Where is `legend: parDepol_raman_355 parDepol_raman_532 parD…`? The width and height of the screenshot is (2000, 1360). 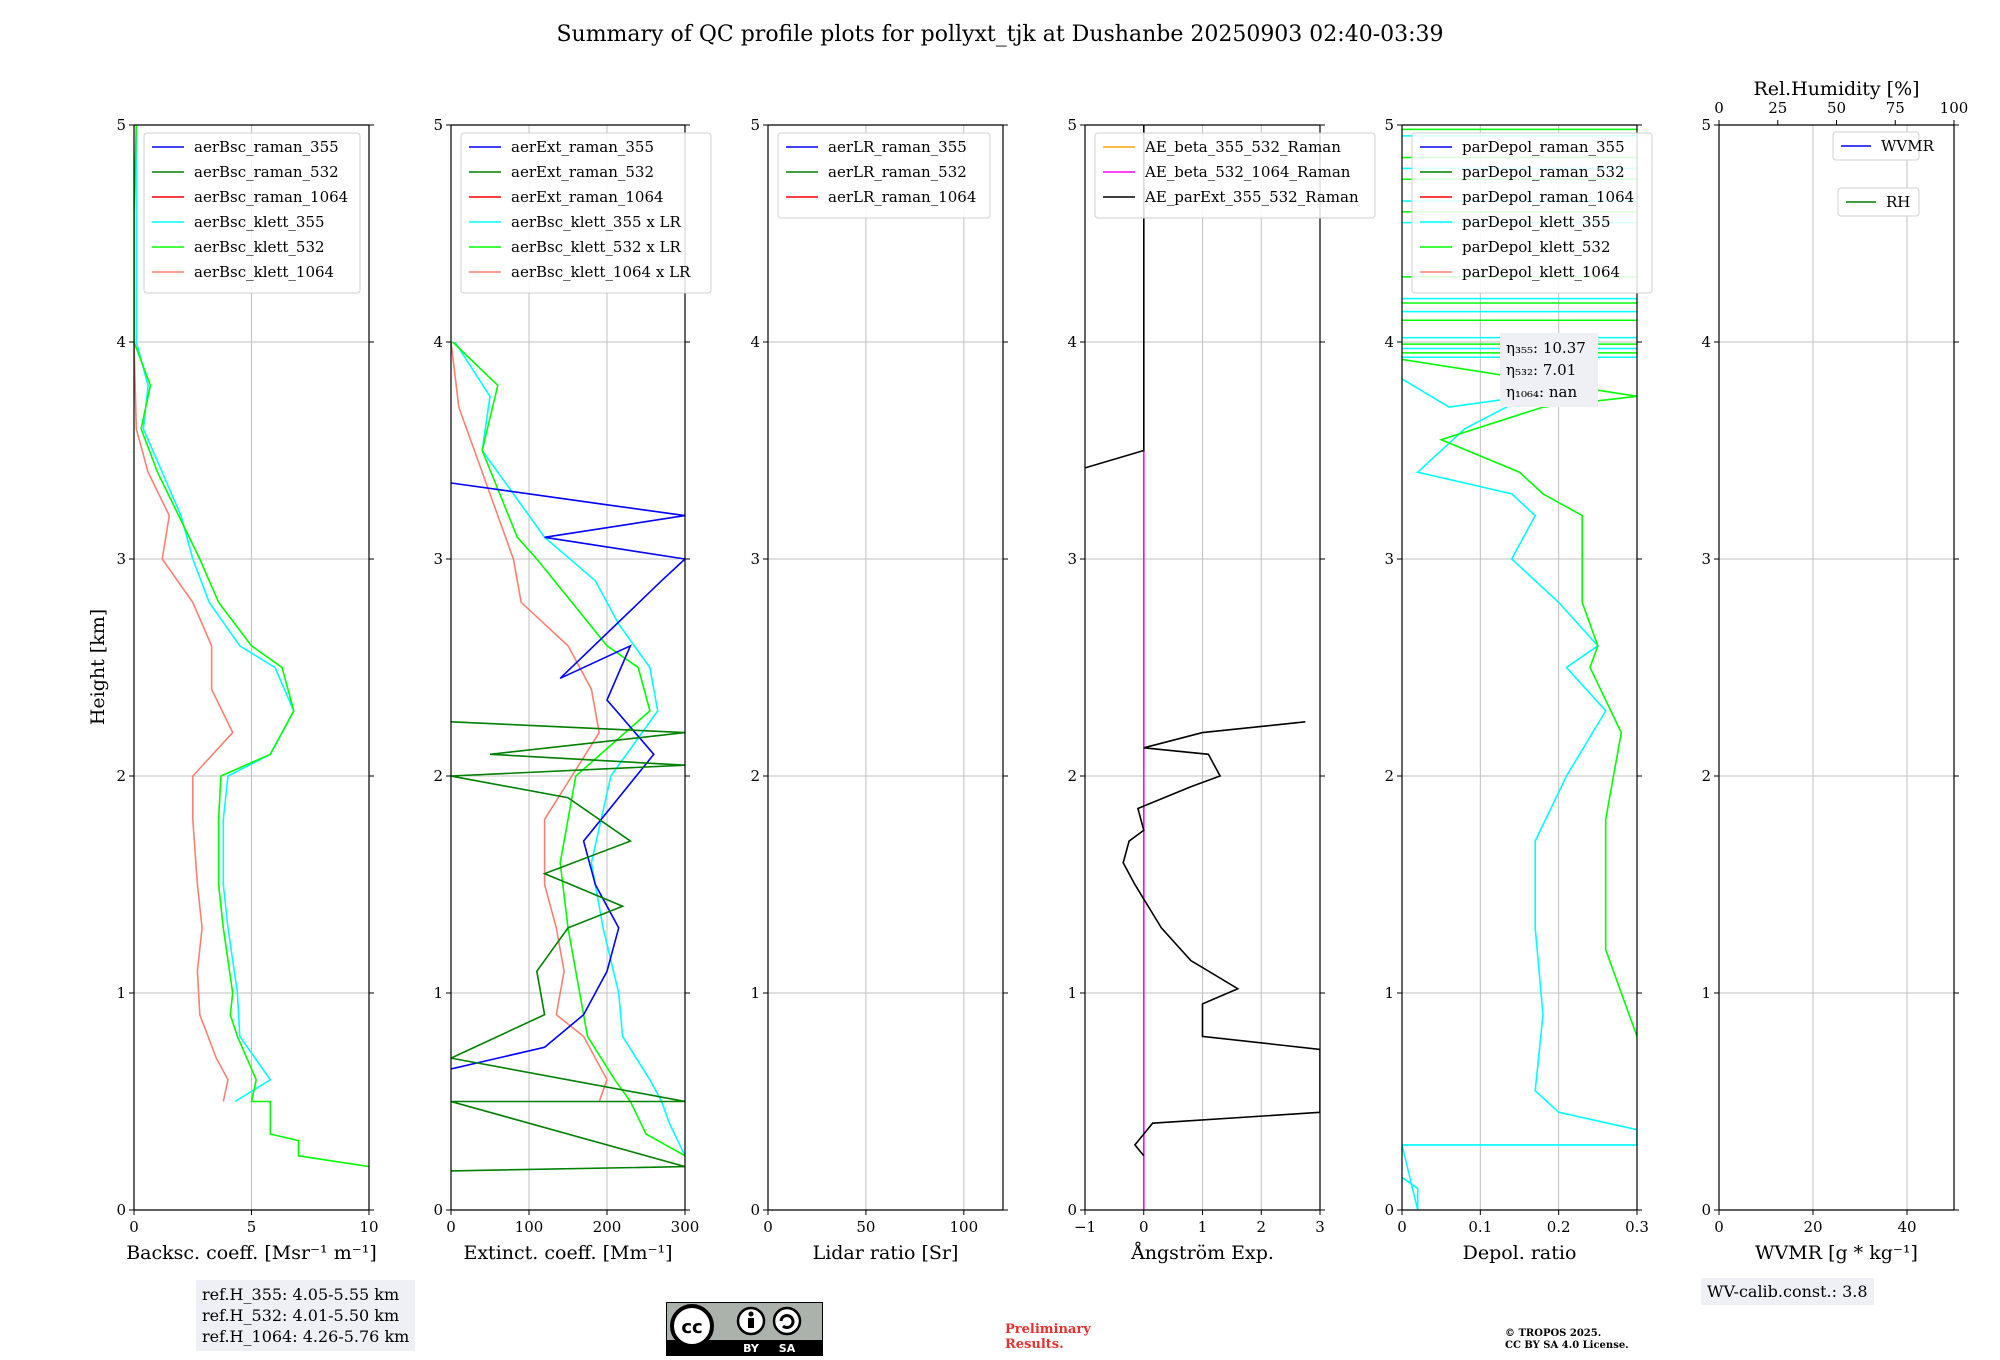
legend: parDepol_raman_355 parDepol_raman_532 parD… is located at coordinates (1532, 213).